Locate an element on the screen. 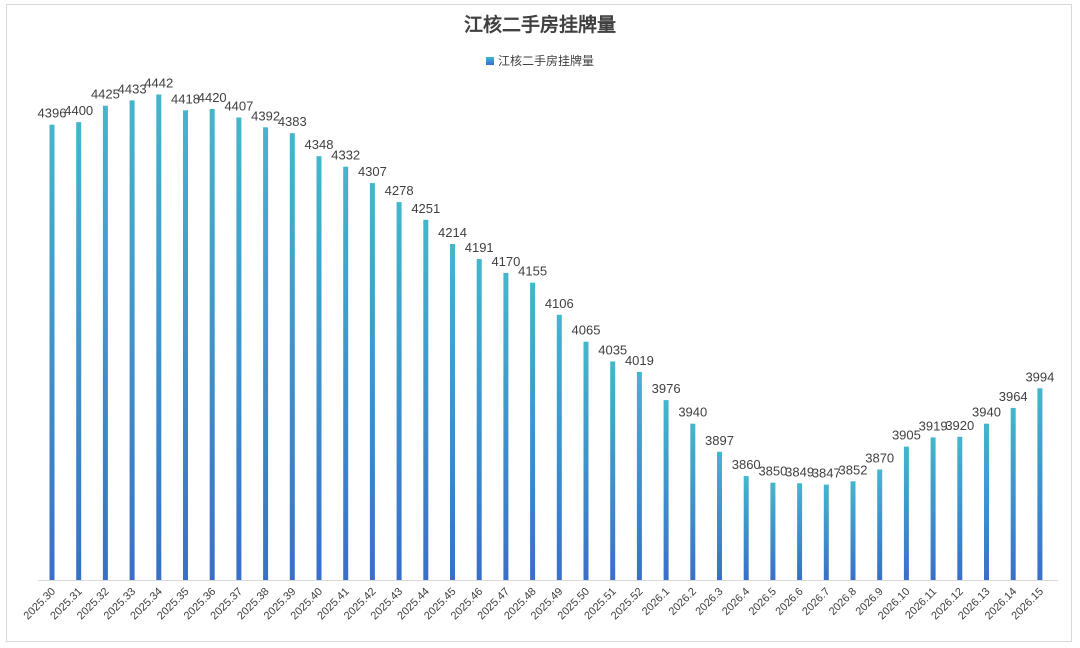  chart-legend: 江核二手房挂牌量 is located at coordinates (540, 60).